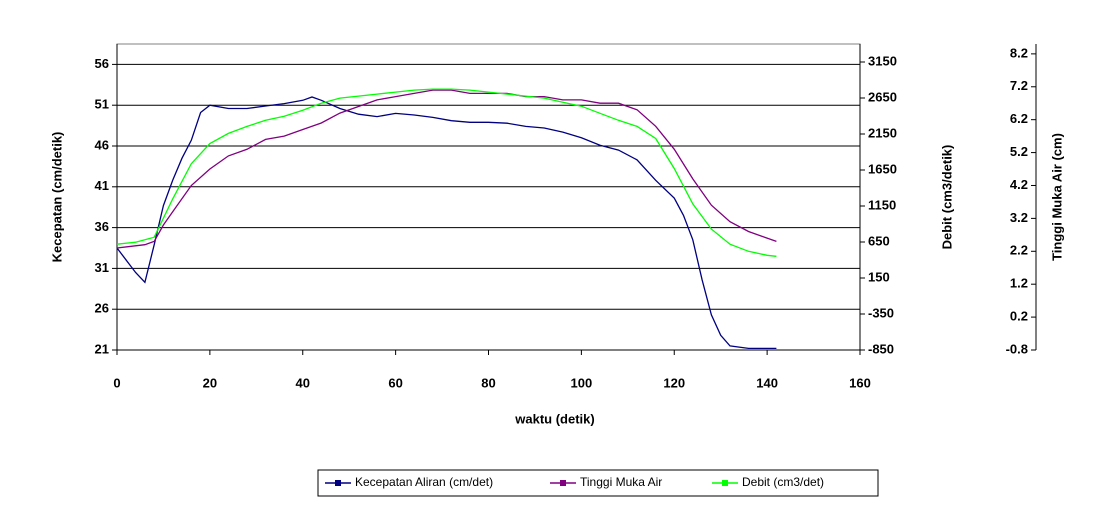 The image size is (1109, 522). What do you see at coordinates (783, 482) in the screenshot?
I see `legend-label: Debit (cm3/det)` at bounding box center [783, 482].